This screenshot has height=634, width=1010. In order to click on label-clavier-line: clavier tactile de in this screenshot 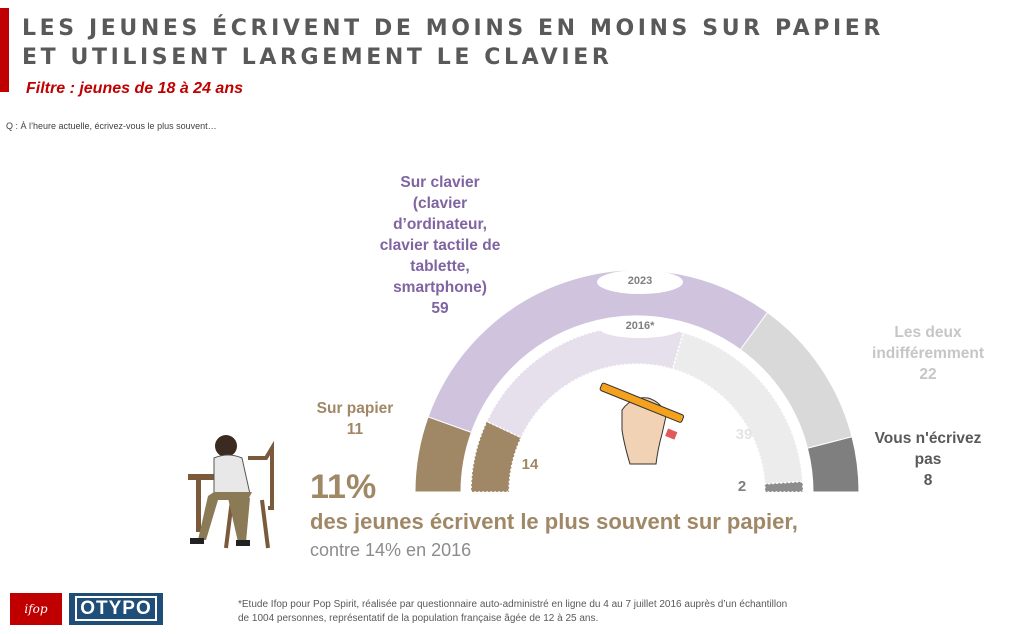, I will do `click(440, 245)`.